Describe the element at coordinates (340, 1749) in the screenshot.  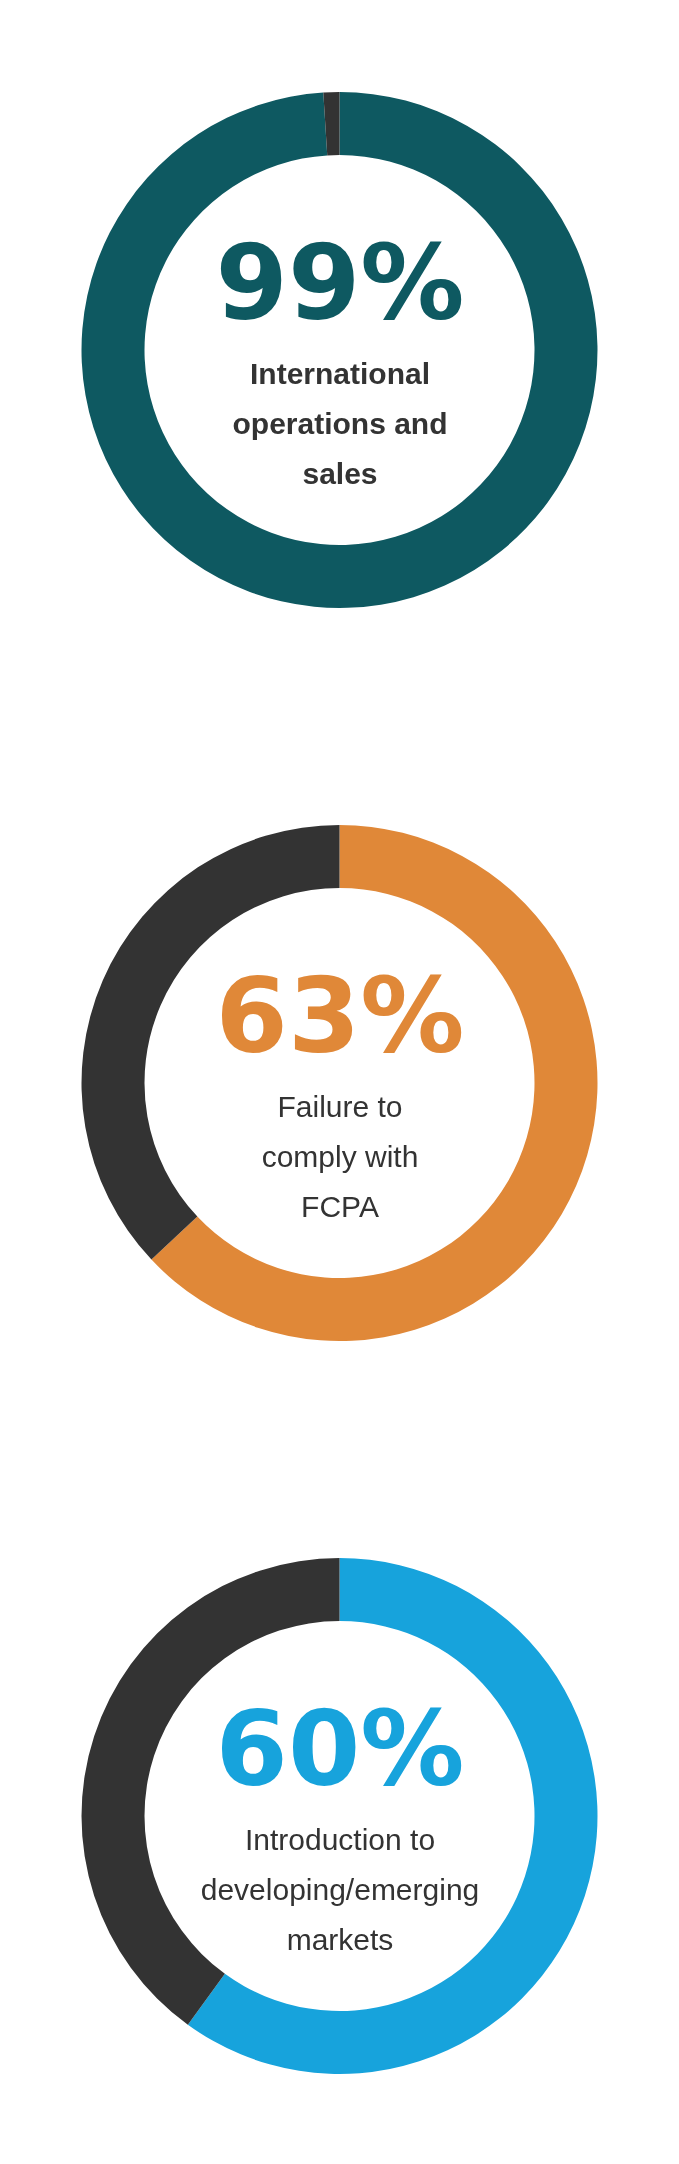
I see `data-label: 60%` at that location.